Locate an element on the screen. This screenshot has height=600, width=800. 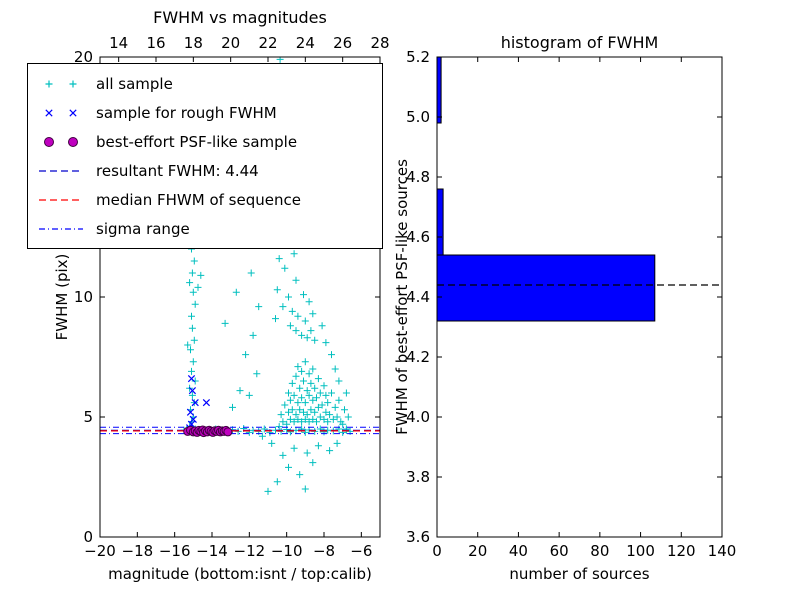
legend-label: median FHWM of sequence is located at coordinates (198, 199).